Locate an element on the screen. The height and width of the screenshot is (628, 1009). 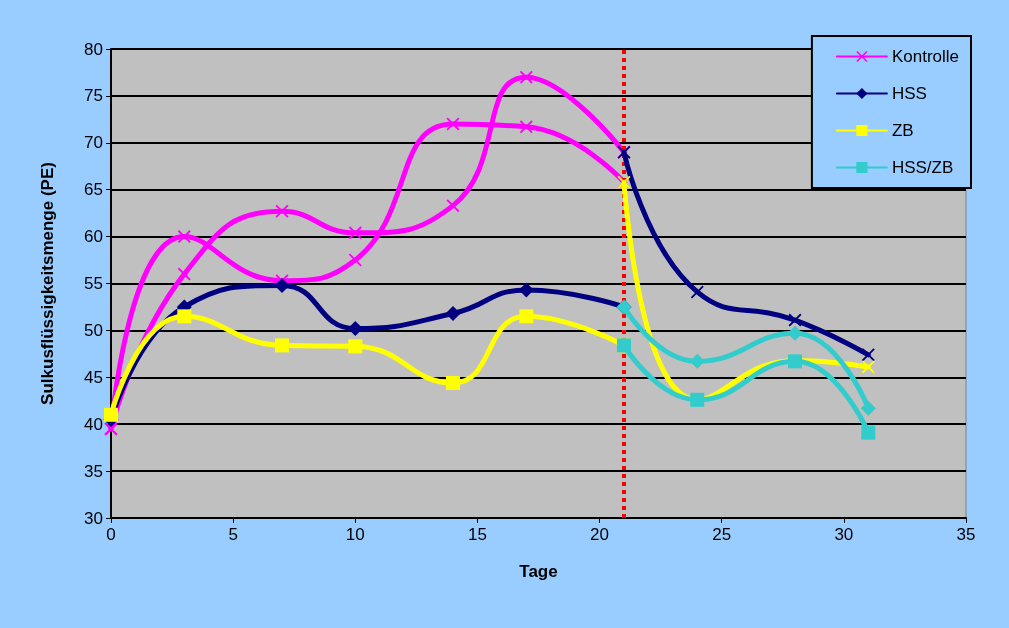
y-tick-label: 75 is located at coordinates (93, 96).